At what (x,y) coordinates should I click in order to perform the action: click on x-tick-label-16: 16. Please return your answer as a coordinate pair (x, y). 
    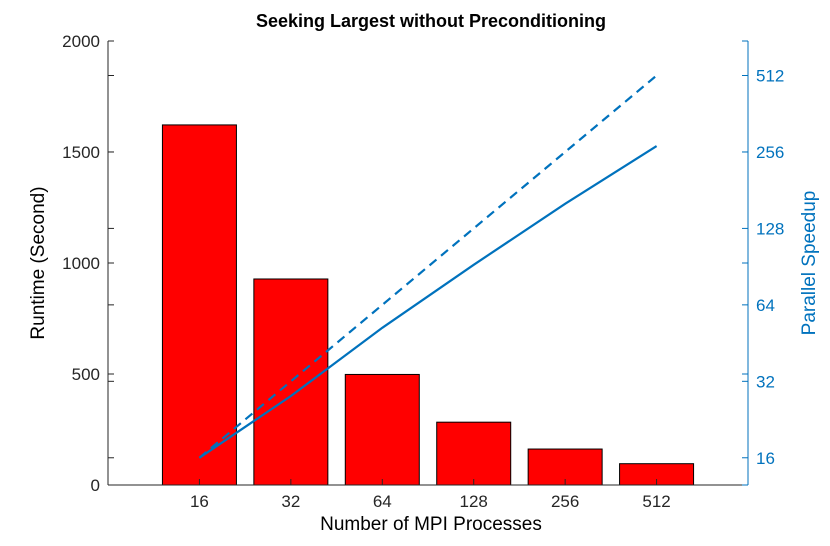
    Looking at the image, I should click on (199, 501).